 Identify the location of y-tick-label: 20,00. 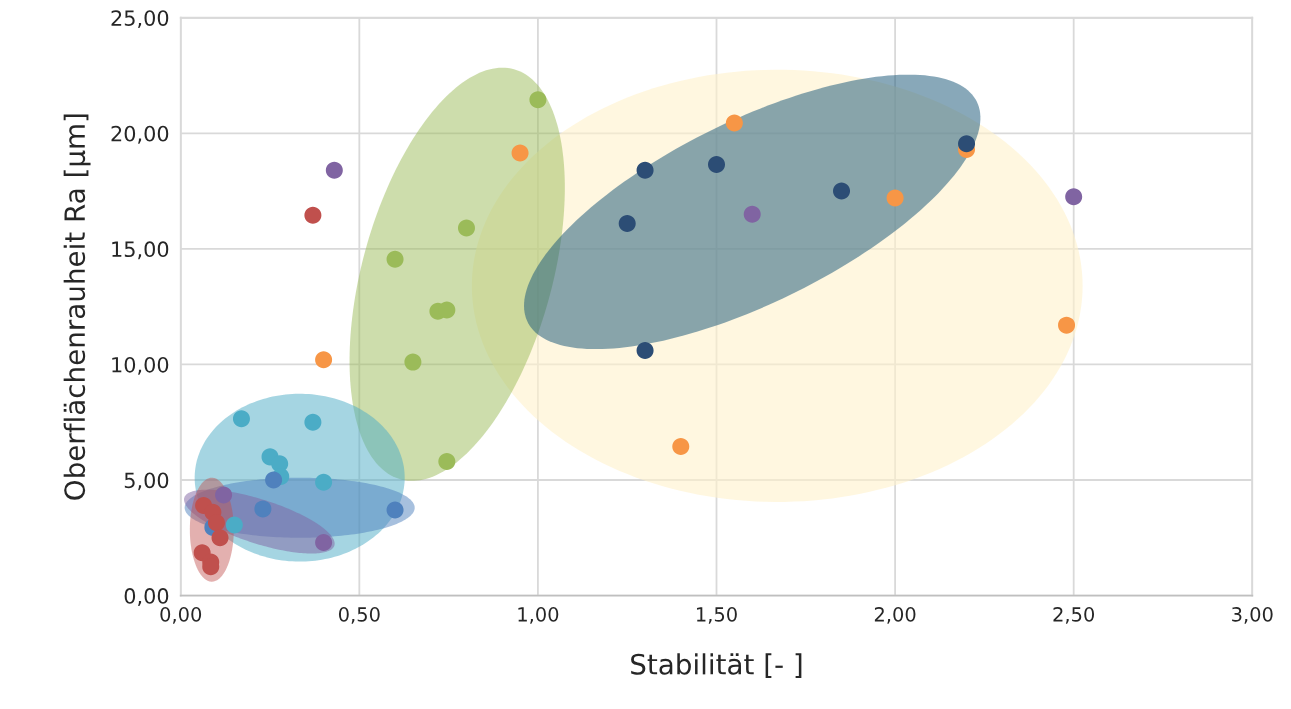
(140, 134).